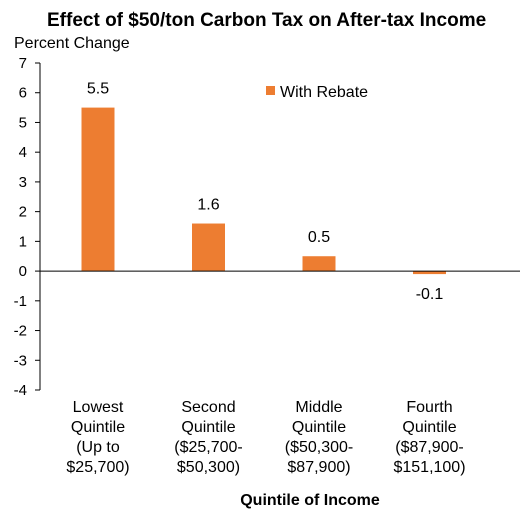  Describe the element at coordinates (429, 407) in the screenshot. I see `category-label: Fourth` at that location.